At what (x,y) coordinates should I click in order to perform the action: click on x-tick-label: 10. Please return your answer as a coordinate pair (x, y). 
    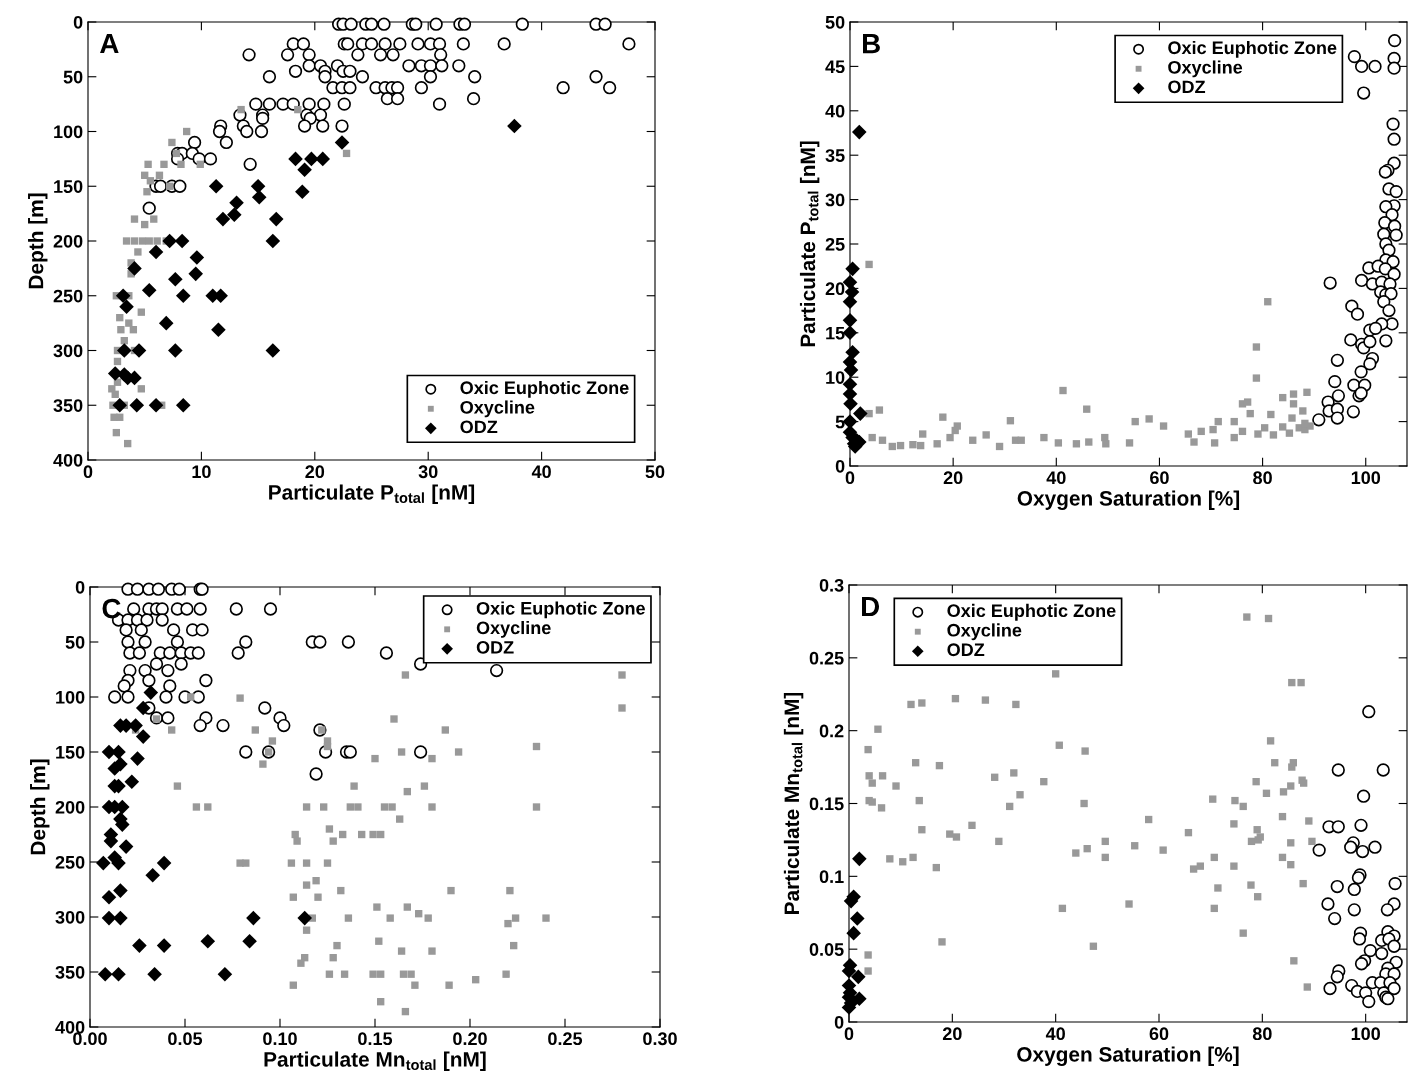
    Looking at the image, I should click on (201, 472).